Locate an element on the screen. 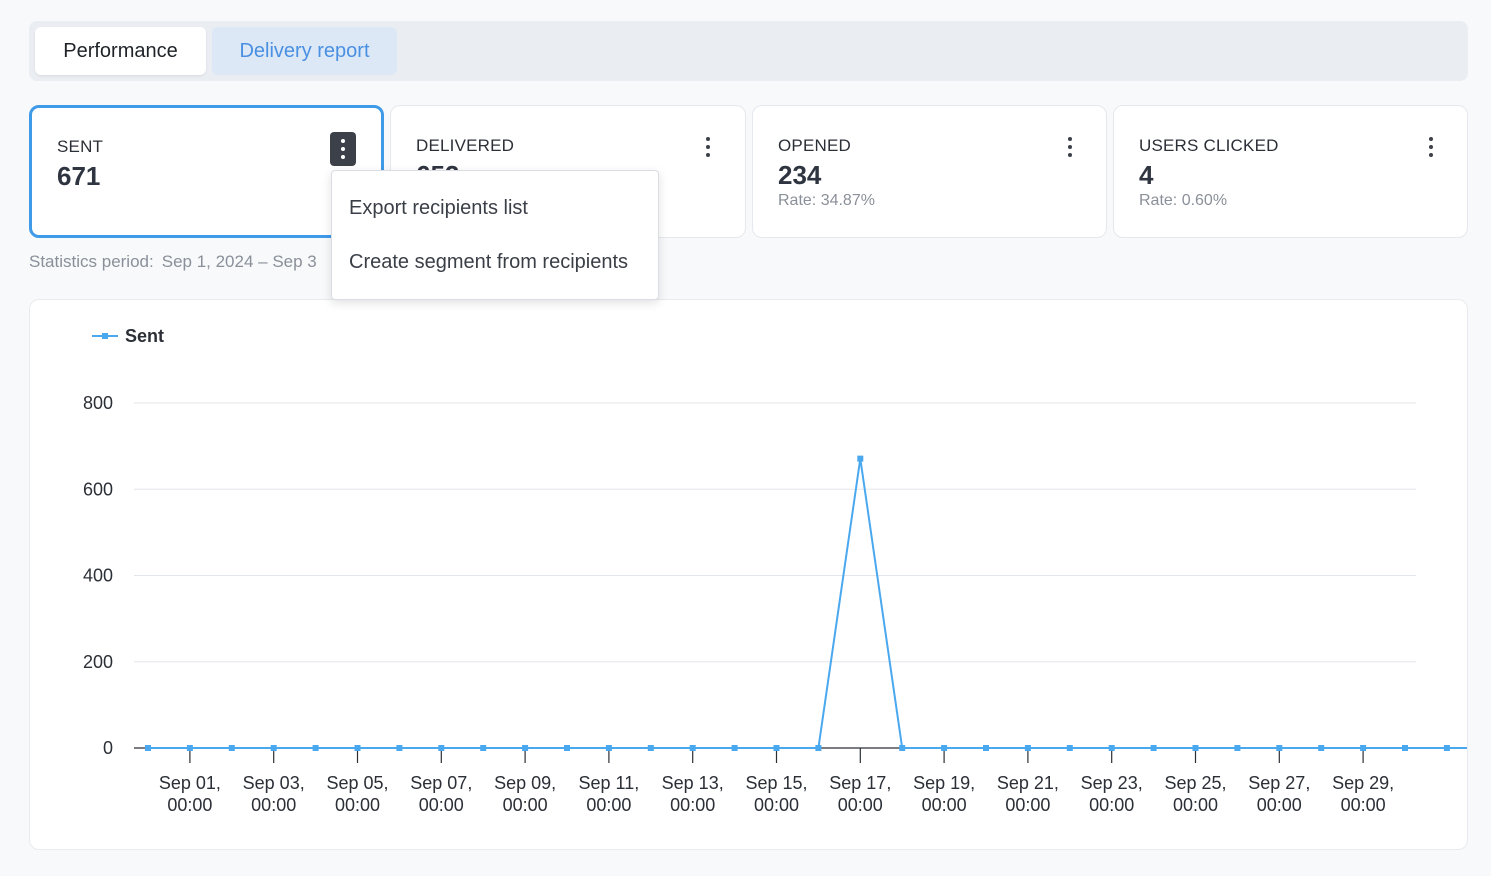  stat-label: DELIVERED is located at coordinates (465, 145).